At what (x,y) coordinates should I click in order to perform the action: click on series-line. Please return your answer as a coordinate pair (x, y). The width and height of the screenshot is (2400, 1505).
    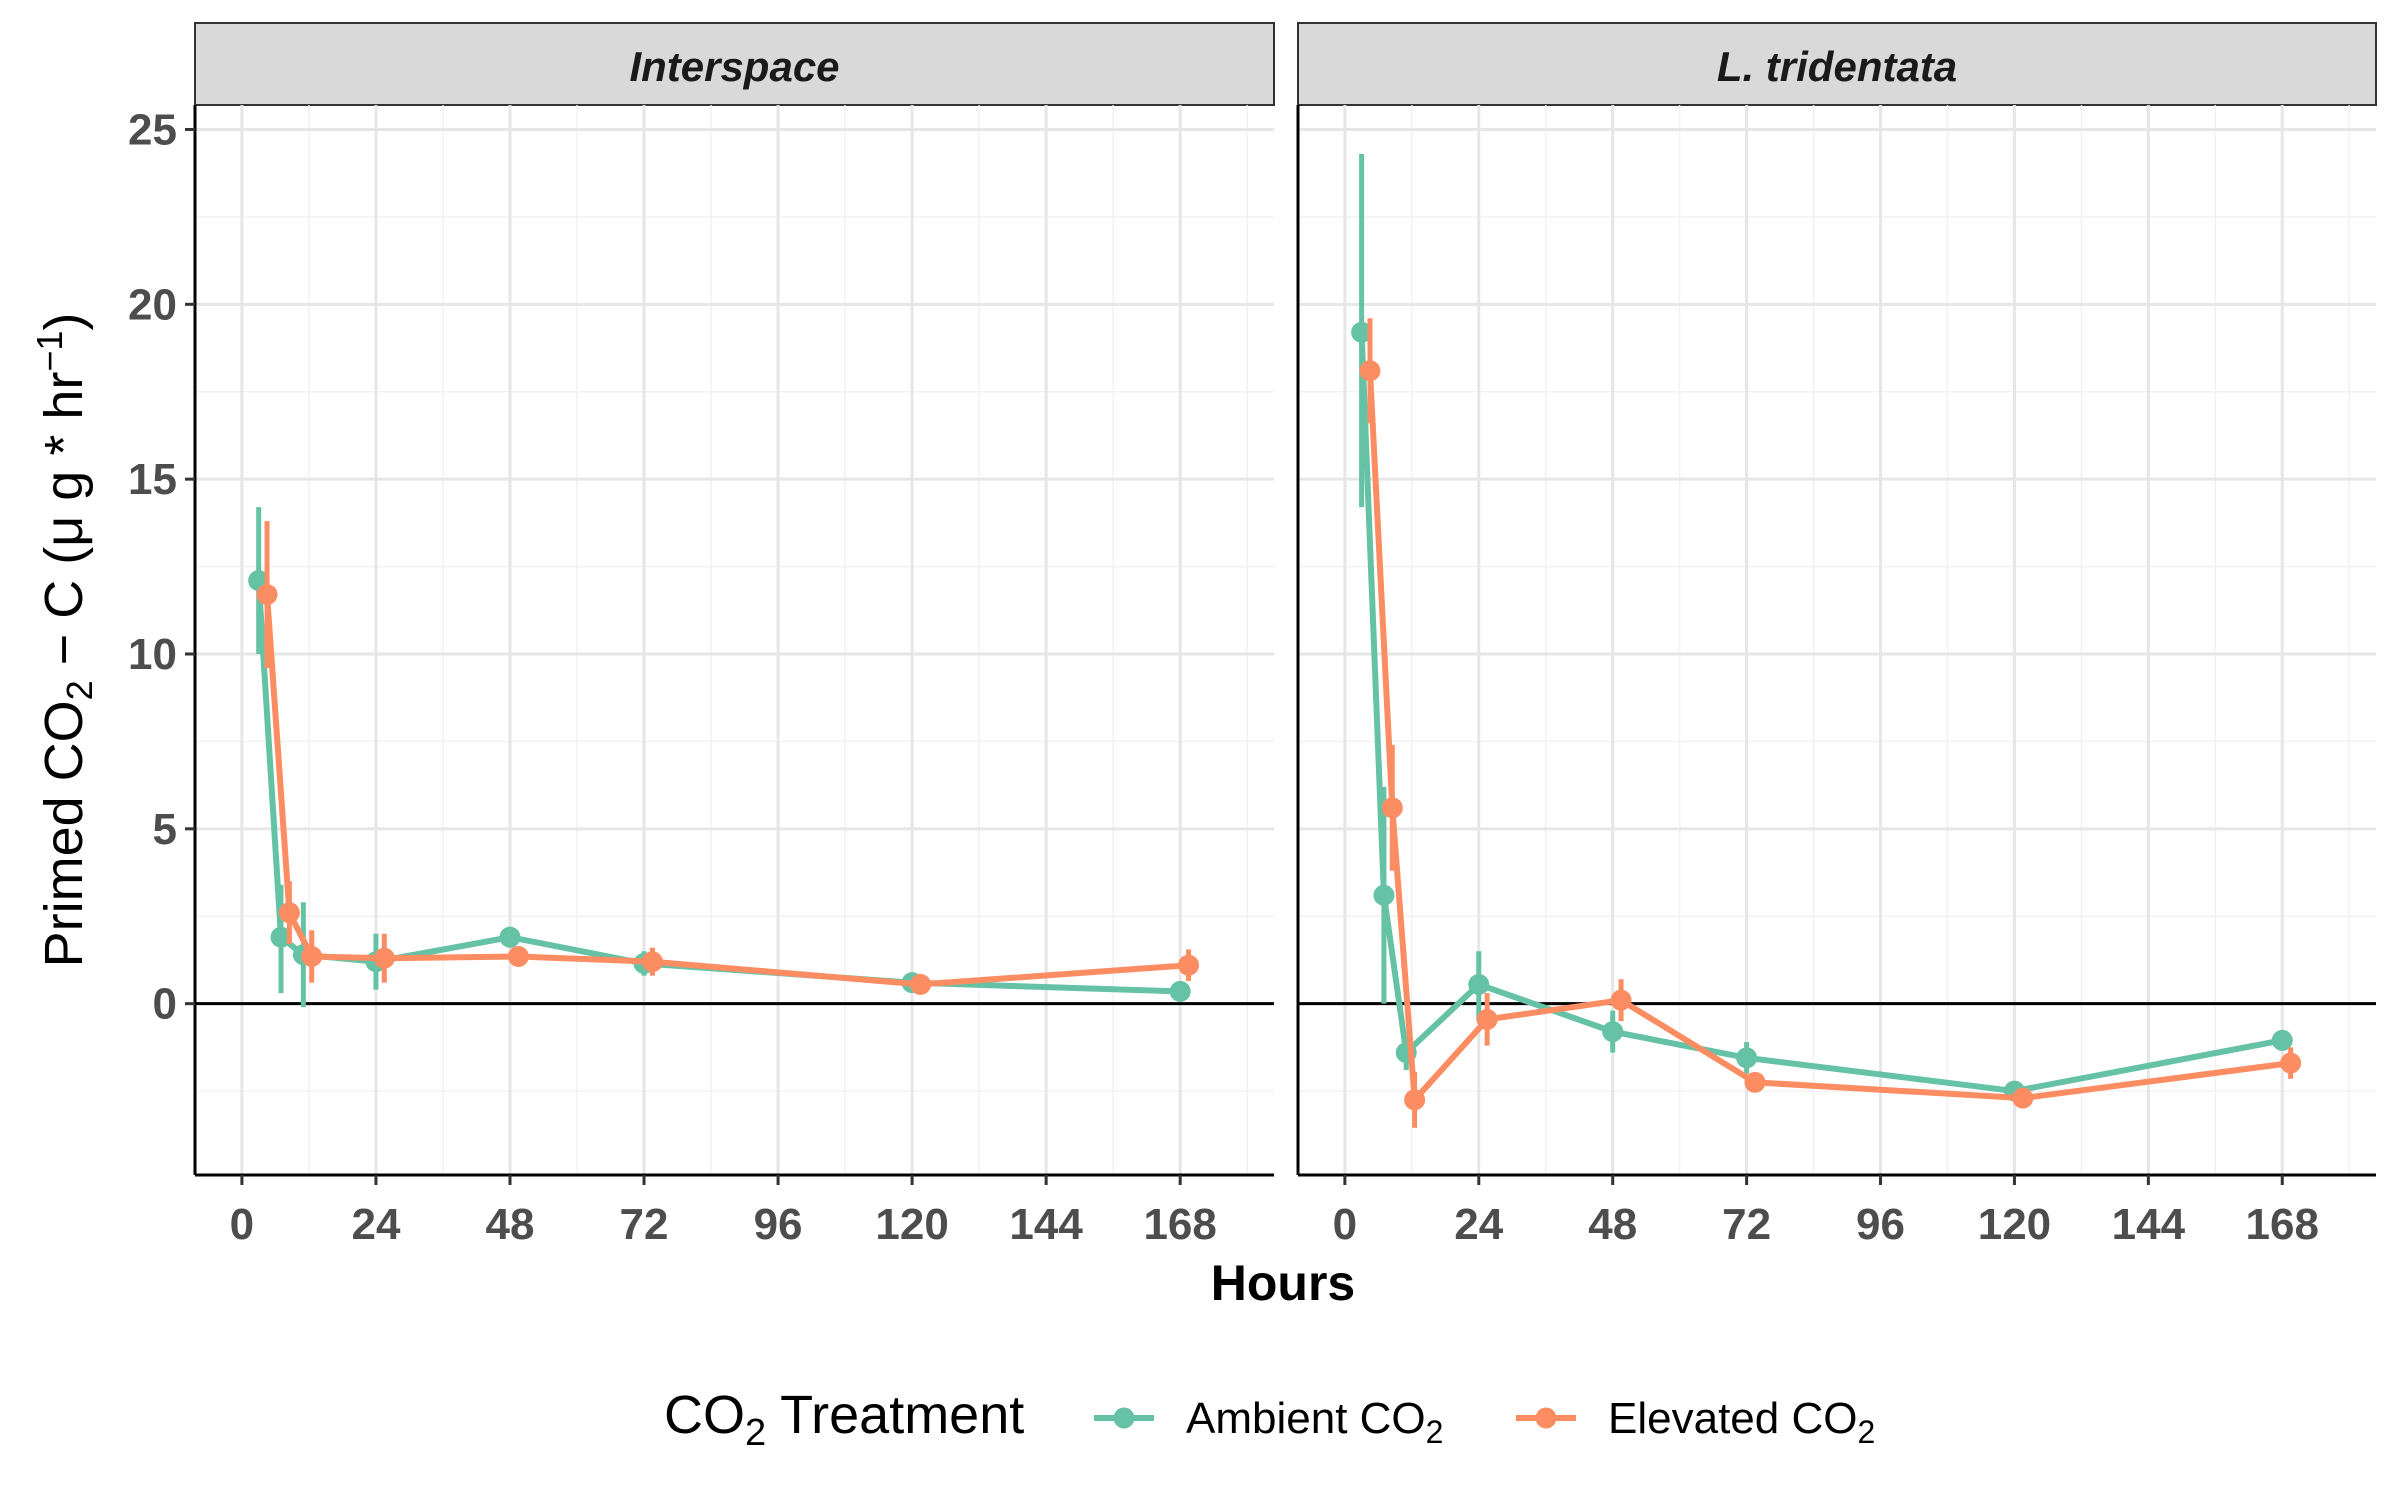
    Looking at the image, I should click on (718, 787).